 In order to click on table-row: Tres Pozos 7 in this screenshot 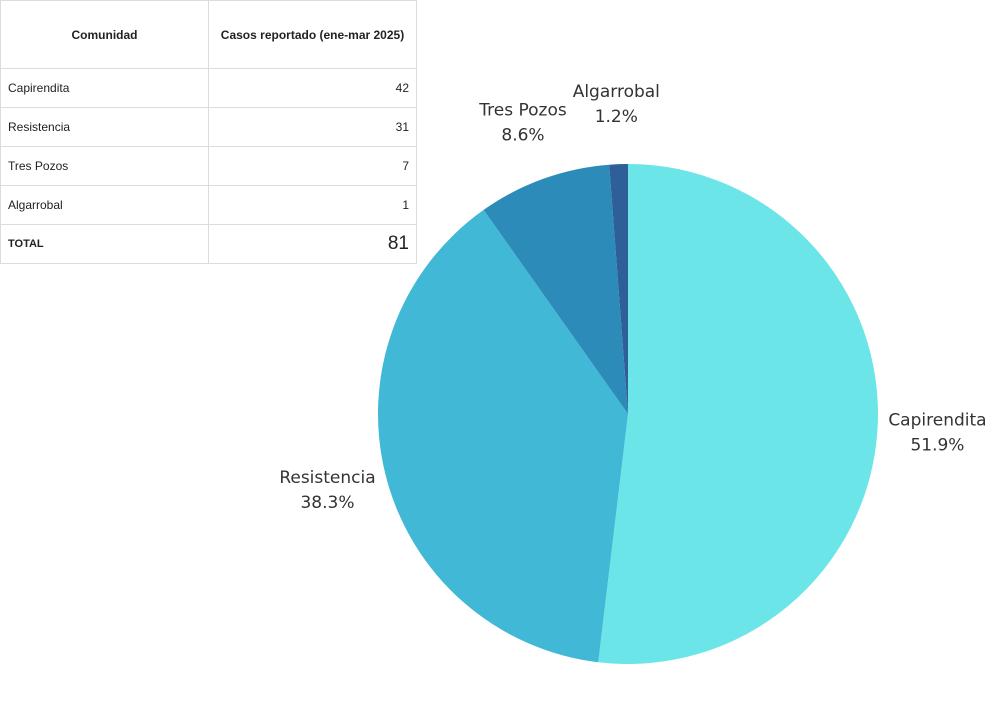, I will do `click(208, 166)`.